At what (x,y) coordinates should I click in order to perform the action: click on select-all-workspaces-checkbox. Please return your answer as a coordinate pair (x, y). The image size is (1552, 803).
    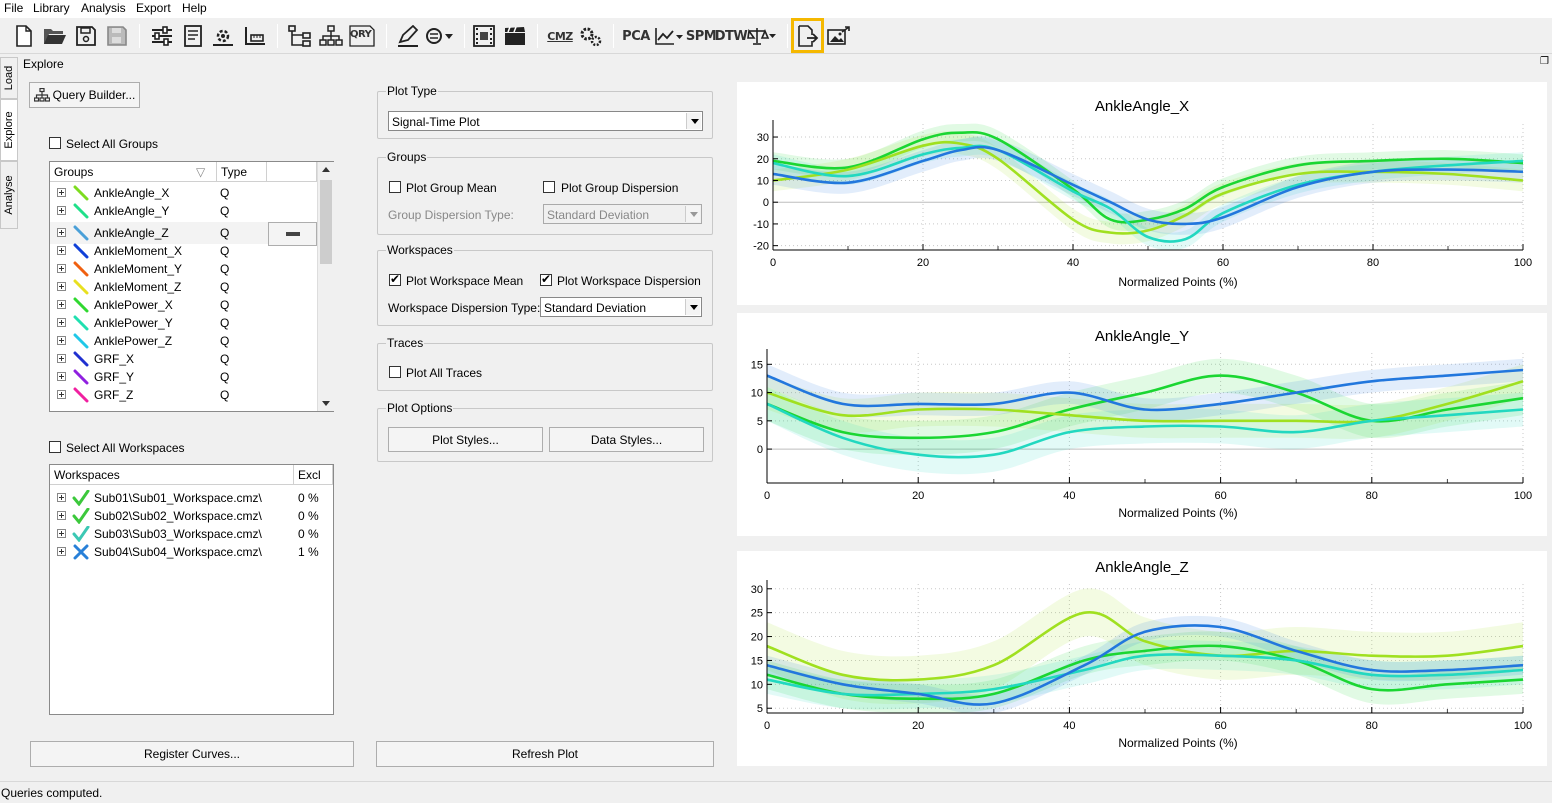
    Looking at the image, I should click on (55, 447).